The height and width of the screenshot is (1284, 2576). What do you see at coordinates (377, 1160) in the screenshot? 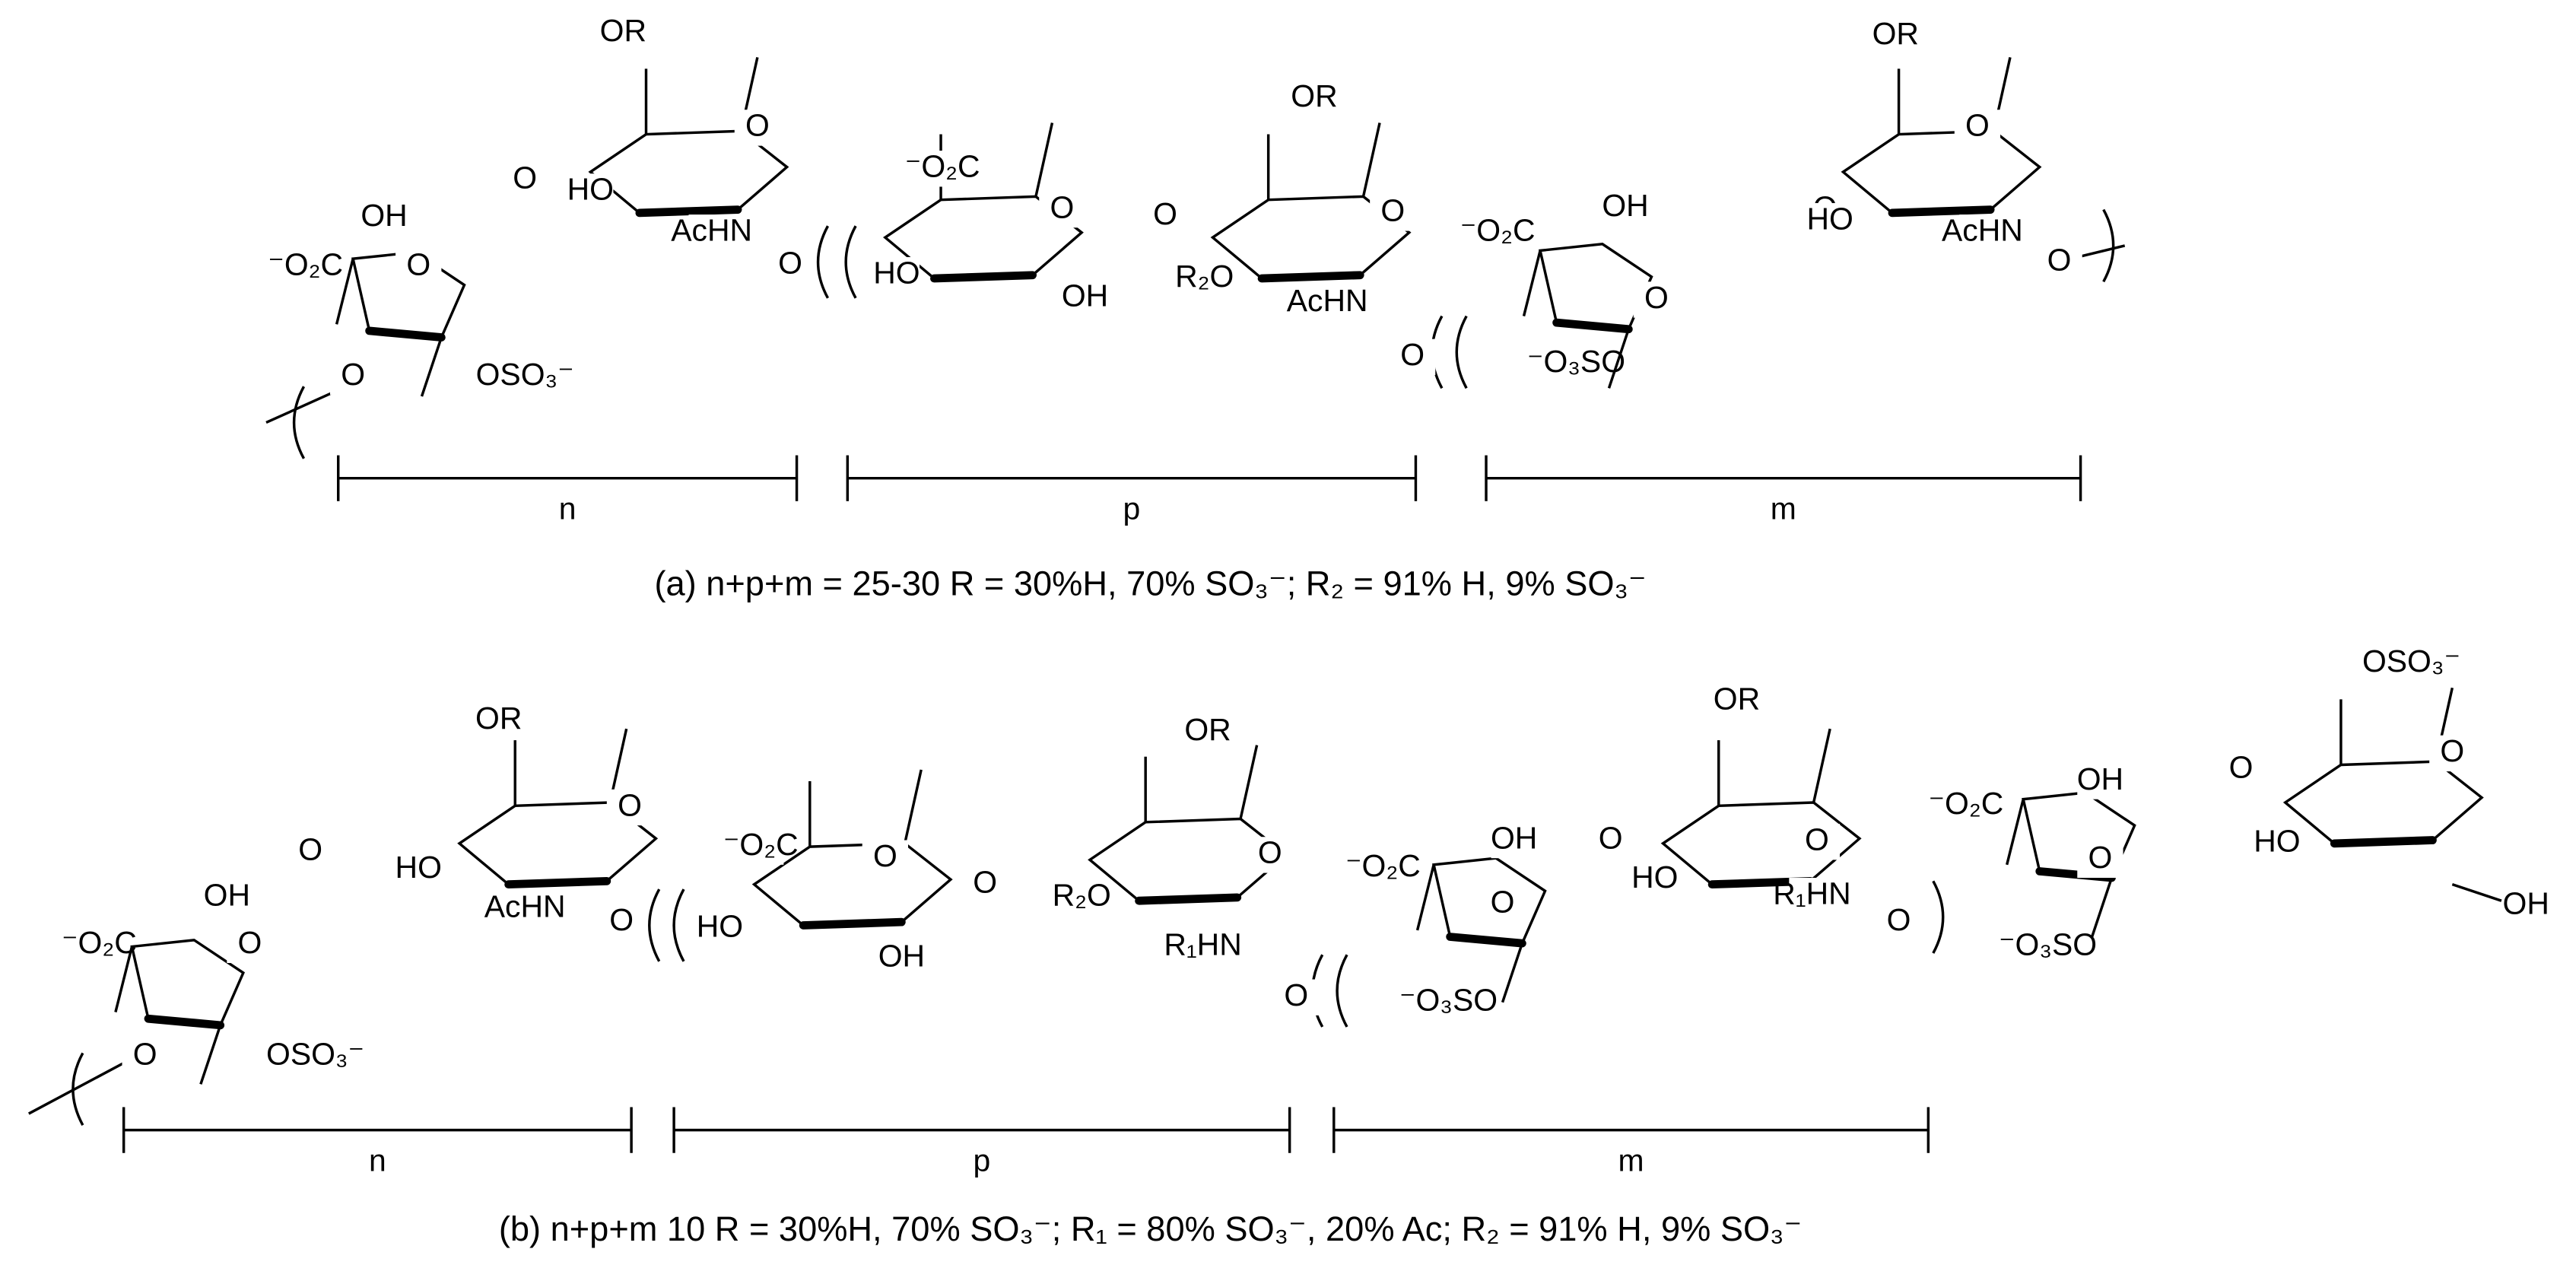
I see `repeat-label: n` at bounding box center [377, 1160].